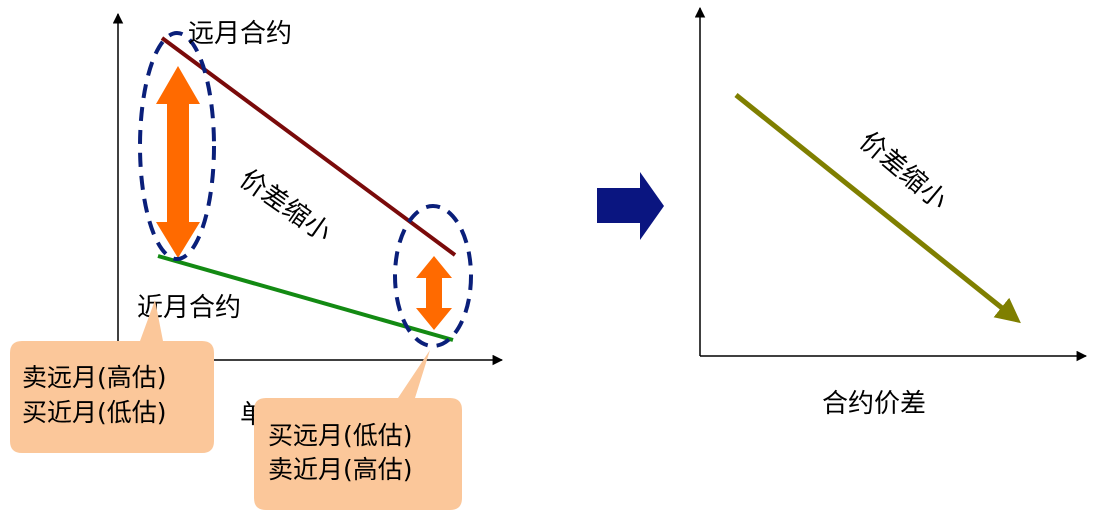 Image resolution: width=1098 pixels, height=519 pixels. I want to click on callout-left-line1: 卖远月(高估), so click(94, 377).